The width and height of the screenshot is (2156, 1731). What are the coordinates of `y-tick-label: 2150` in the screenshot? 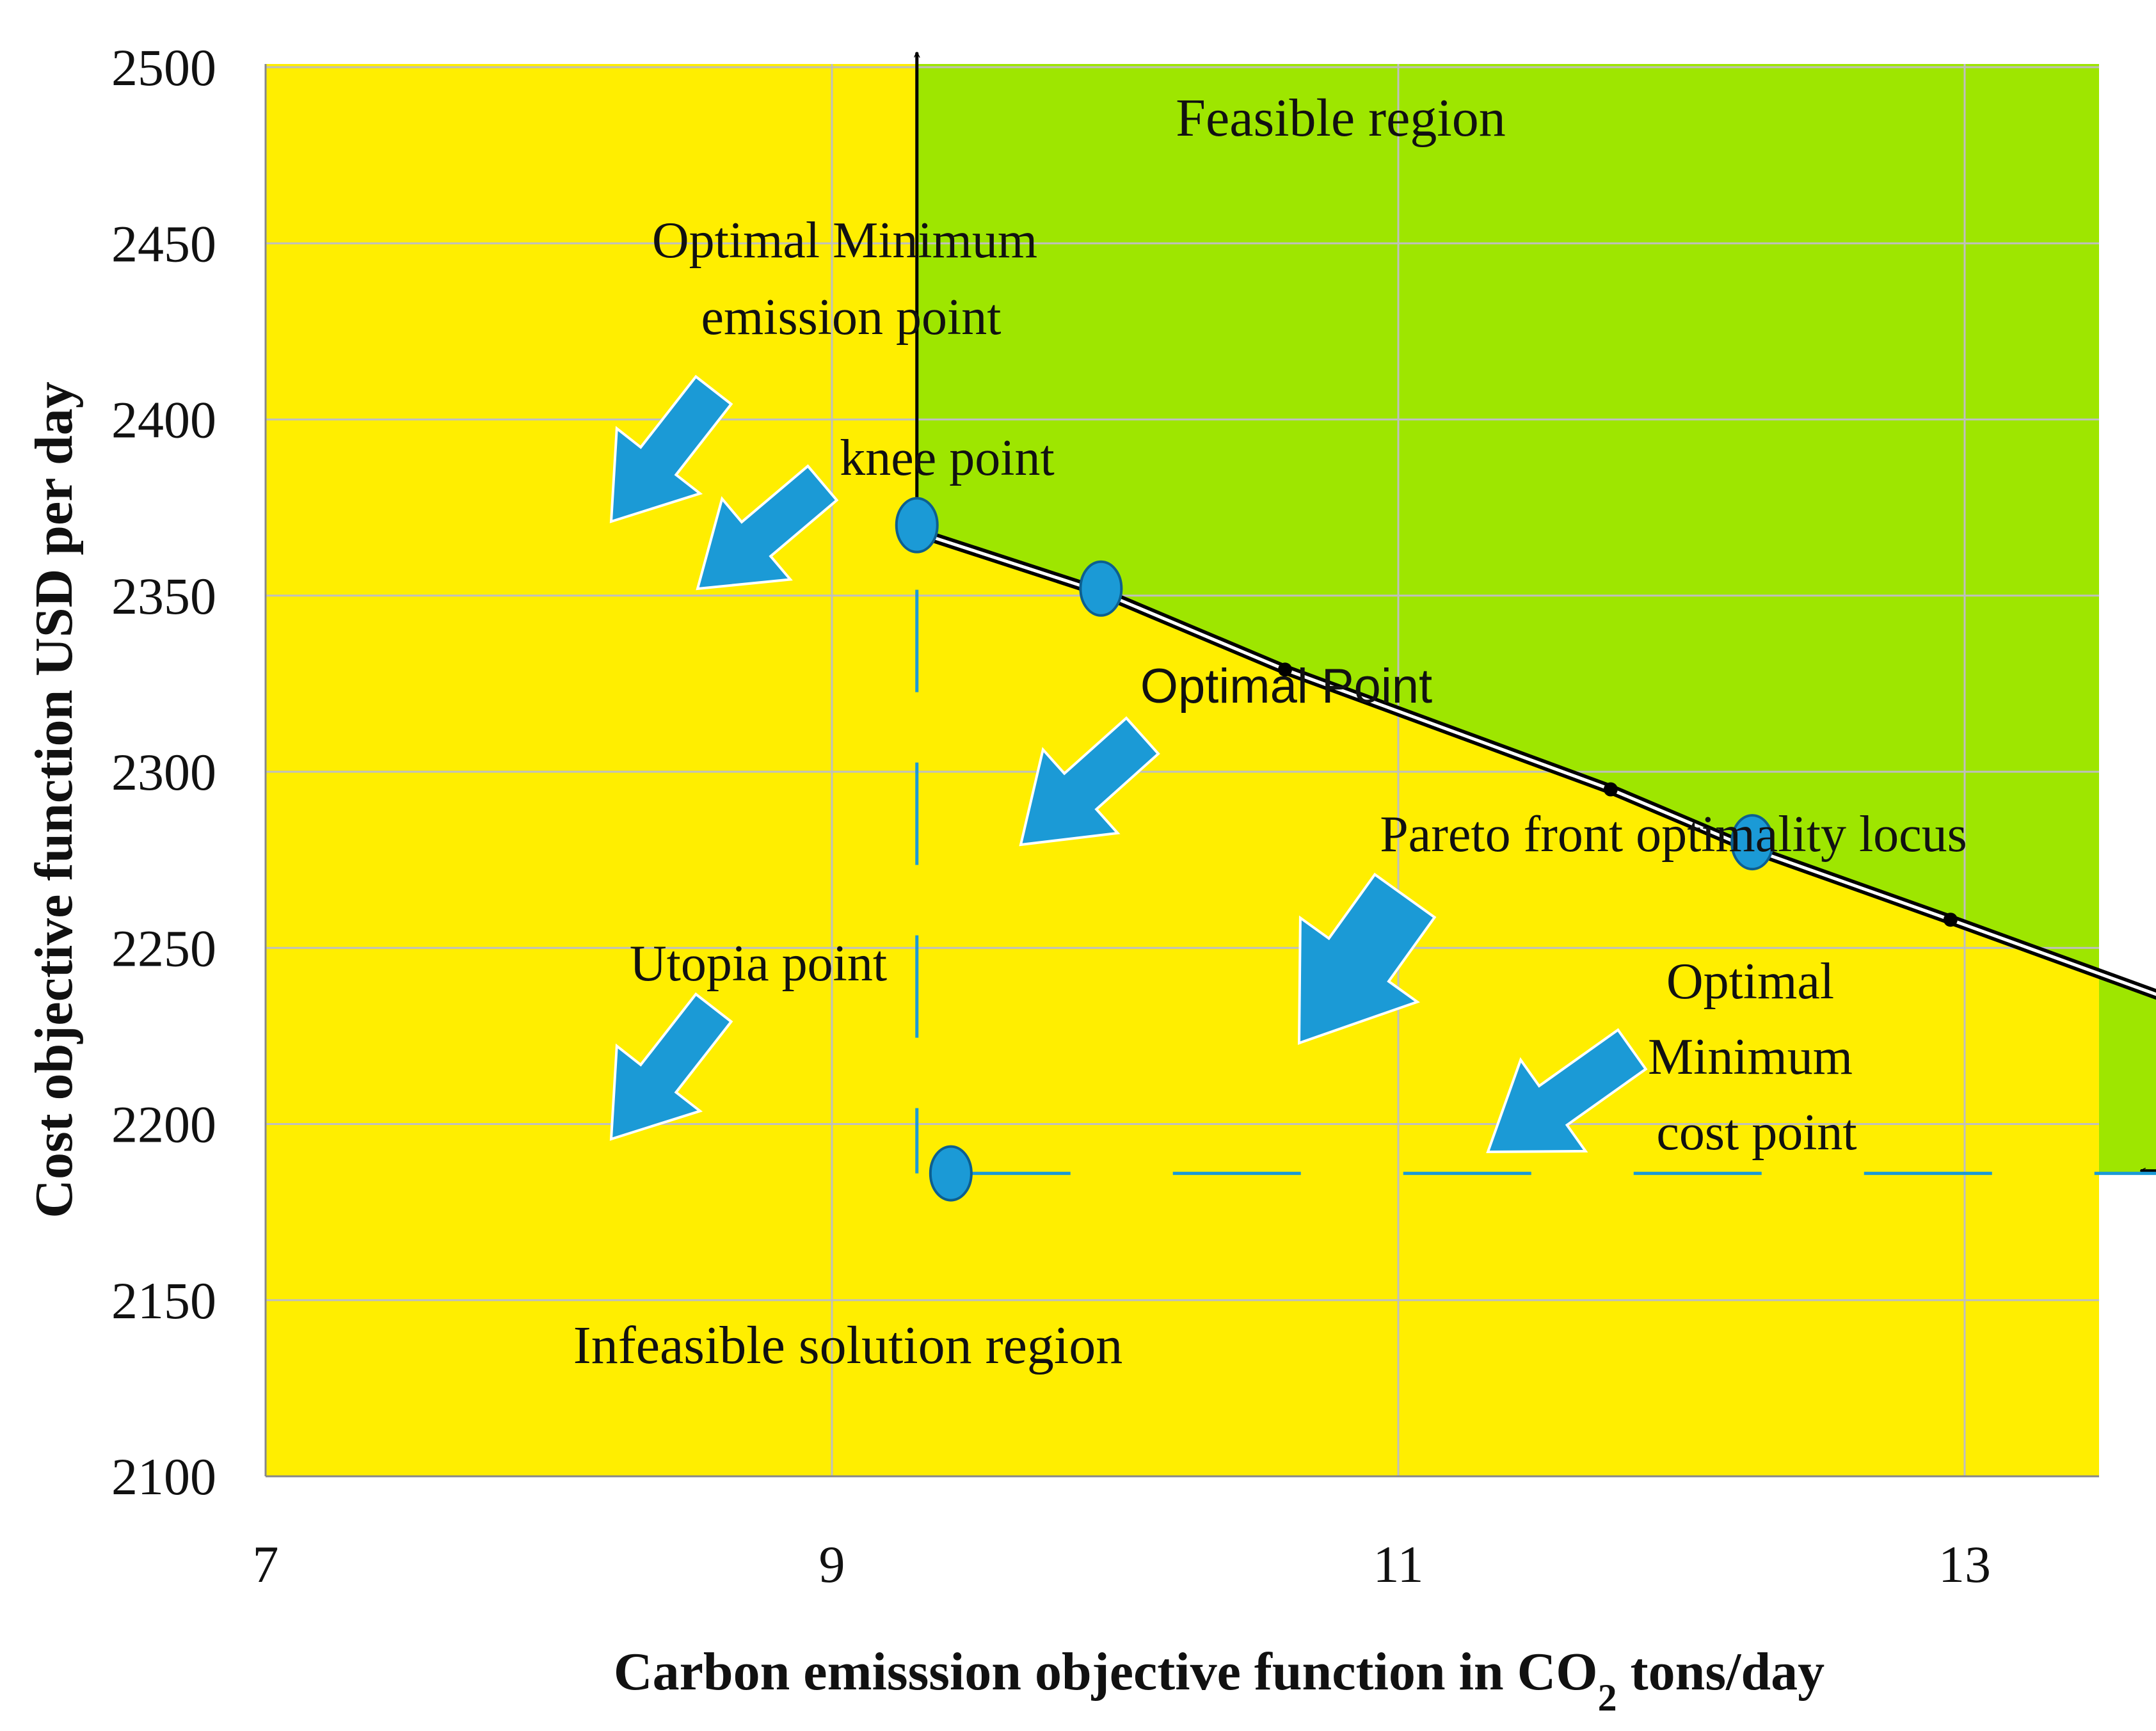 It's located at (163, 1301).